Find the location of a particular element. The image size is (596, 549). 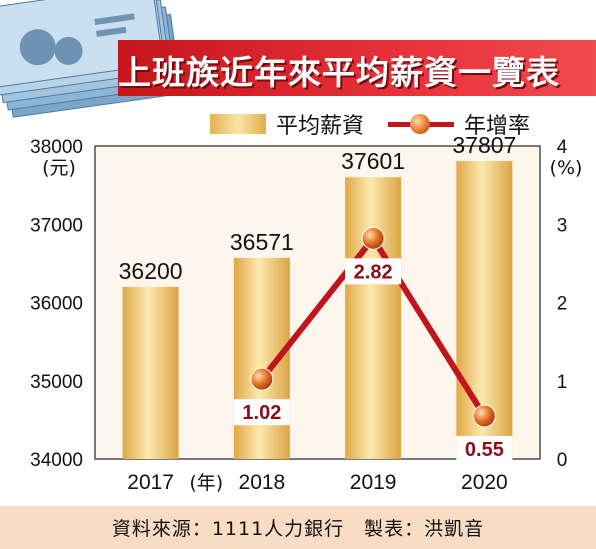

right-tick-label: 4 is located at coordinates (562, 147).